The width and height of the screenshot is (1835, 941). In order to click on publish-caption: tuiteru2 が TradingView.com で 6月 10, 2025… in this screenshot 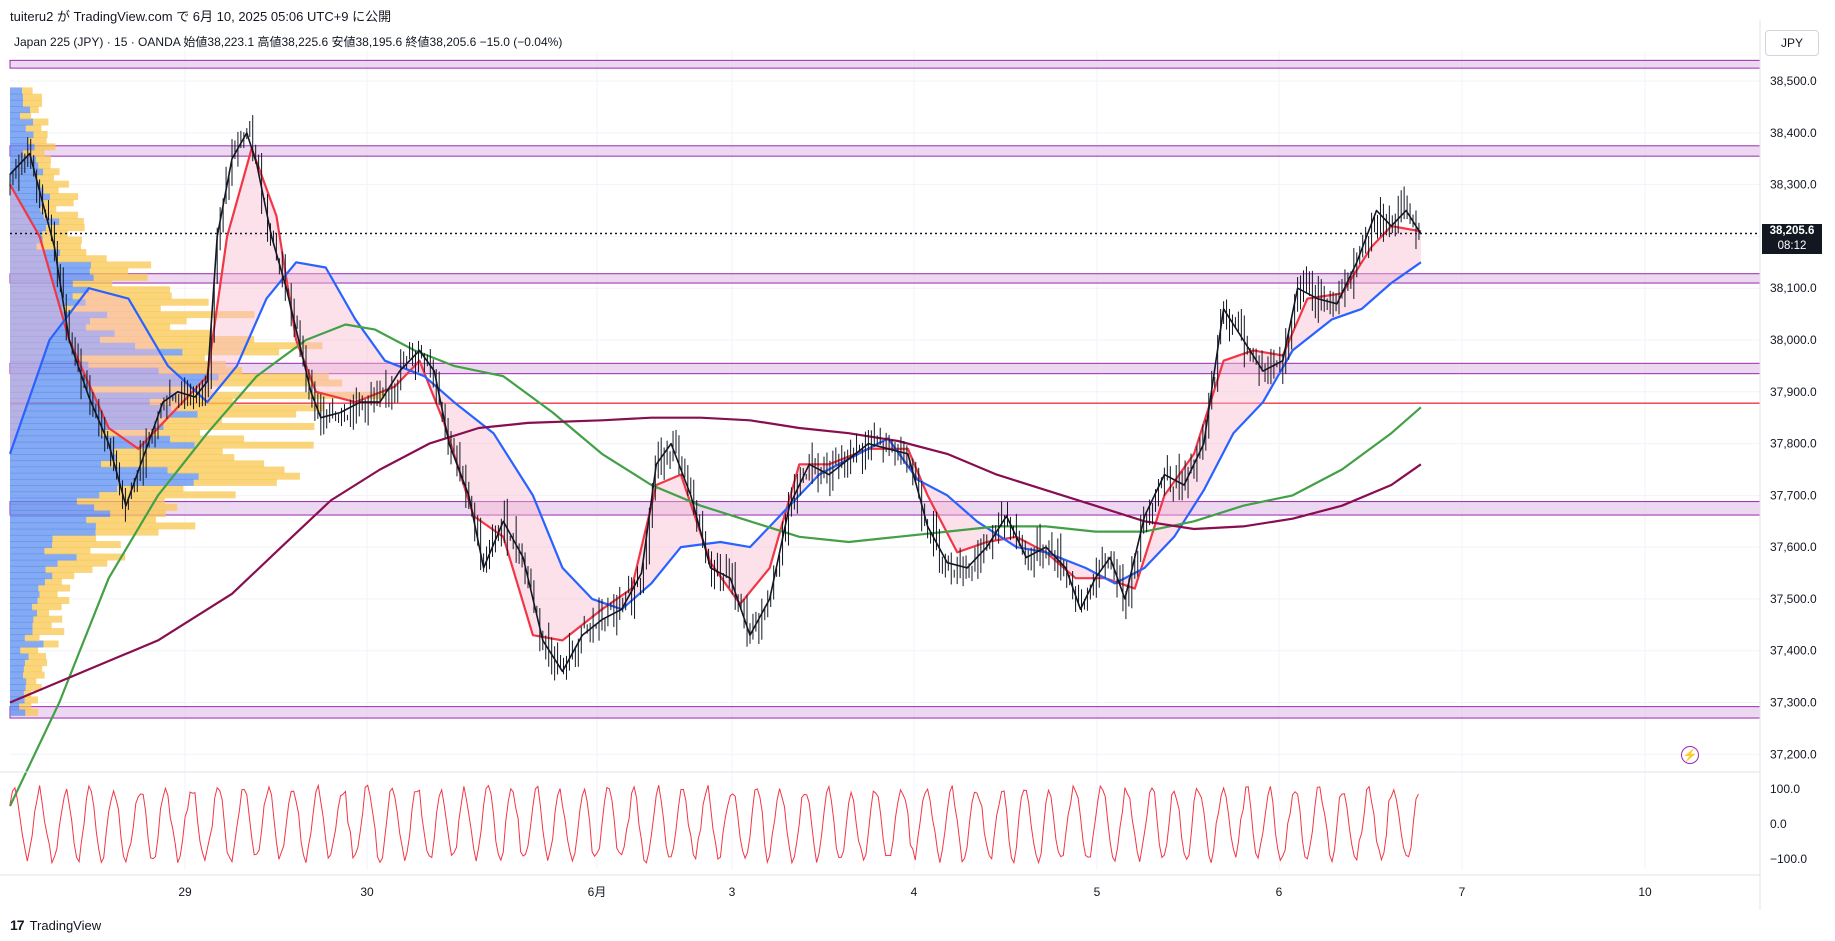, I will do `click(201, 16)`.